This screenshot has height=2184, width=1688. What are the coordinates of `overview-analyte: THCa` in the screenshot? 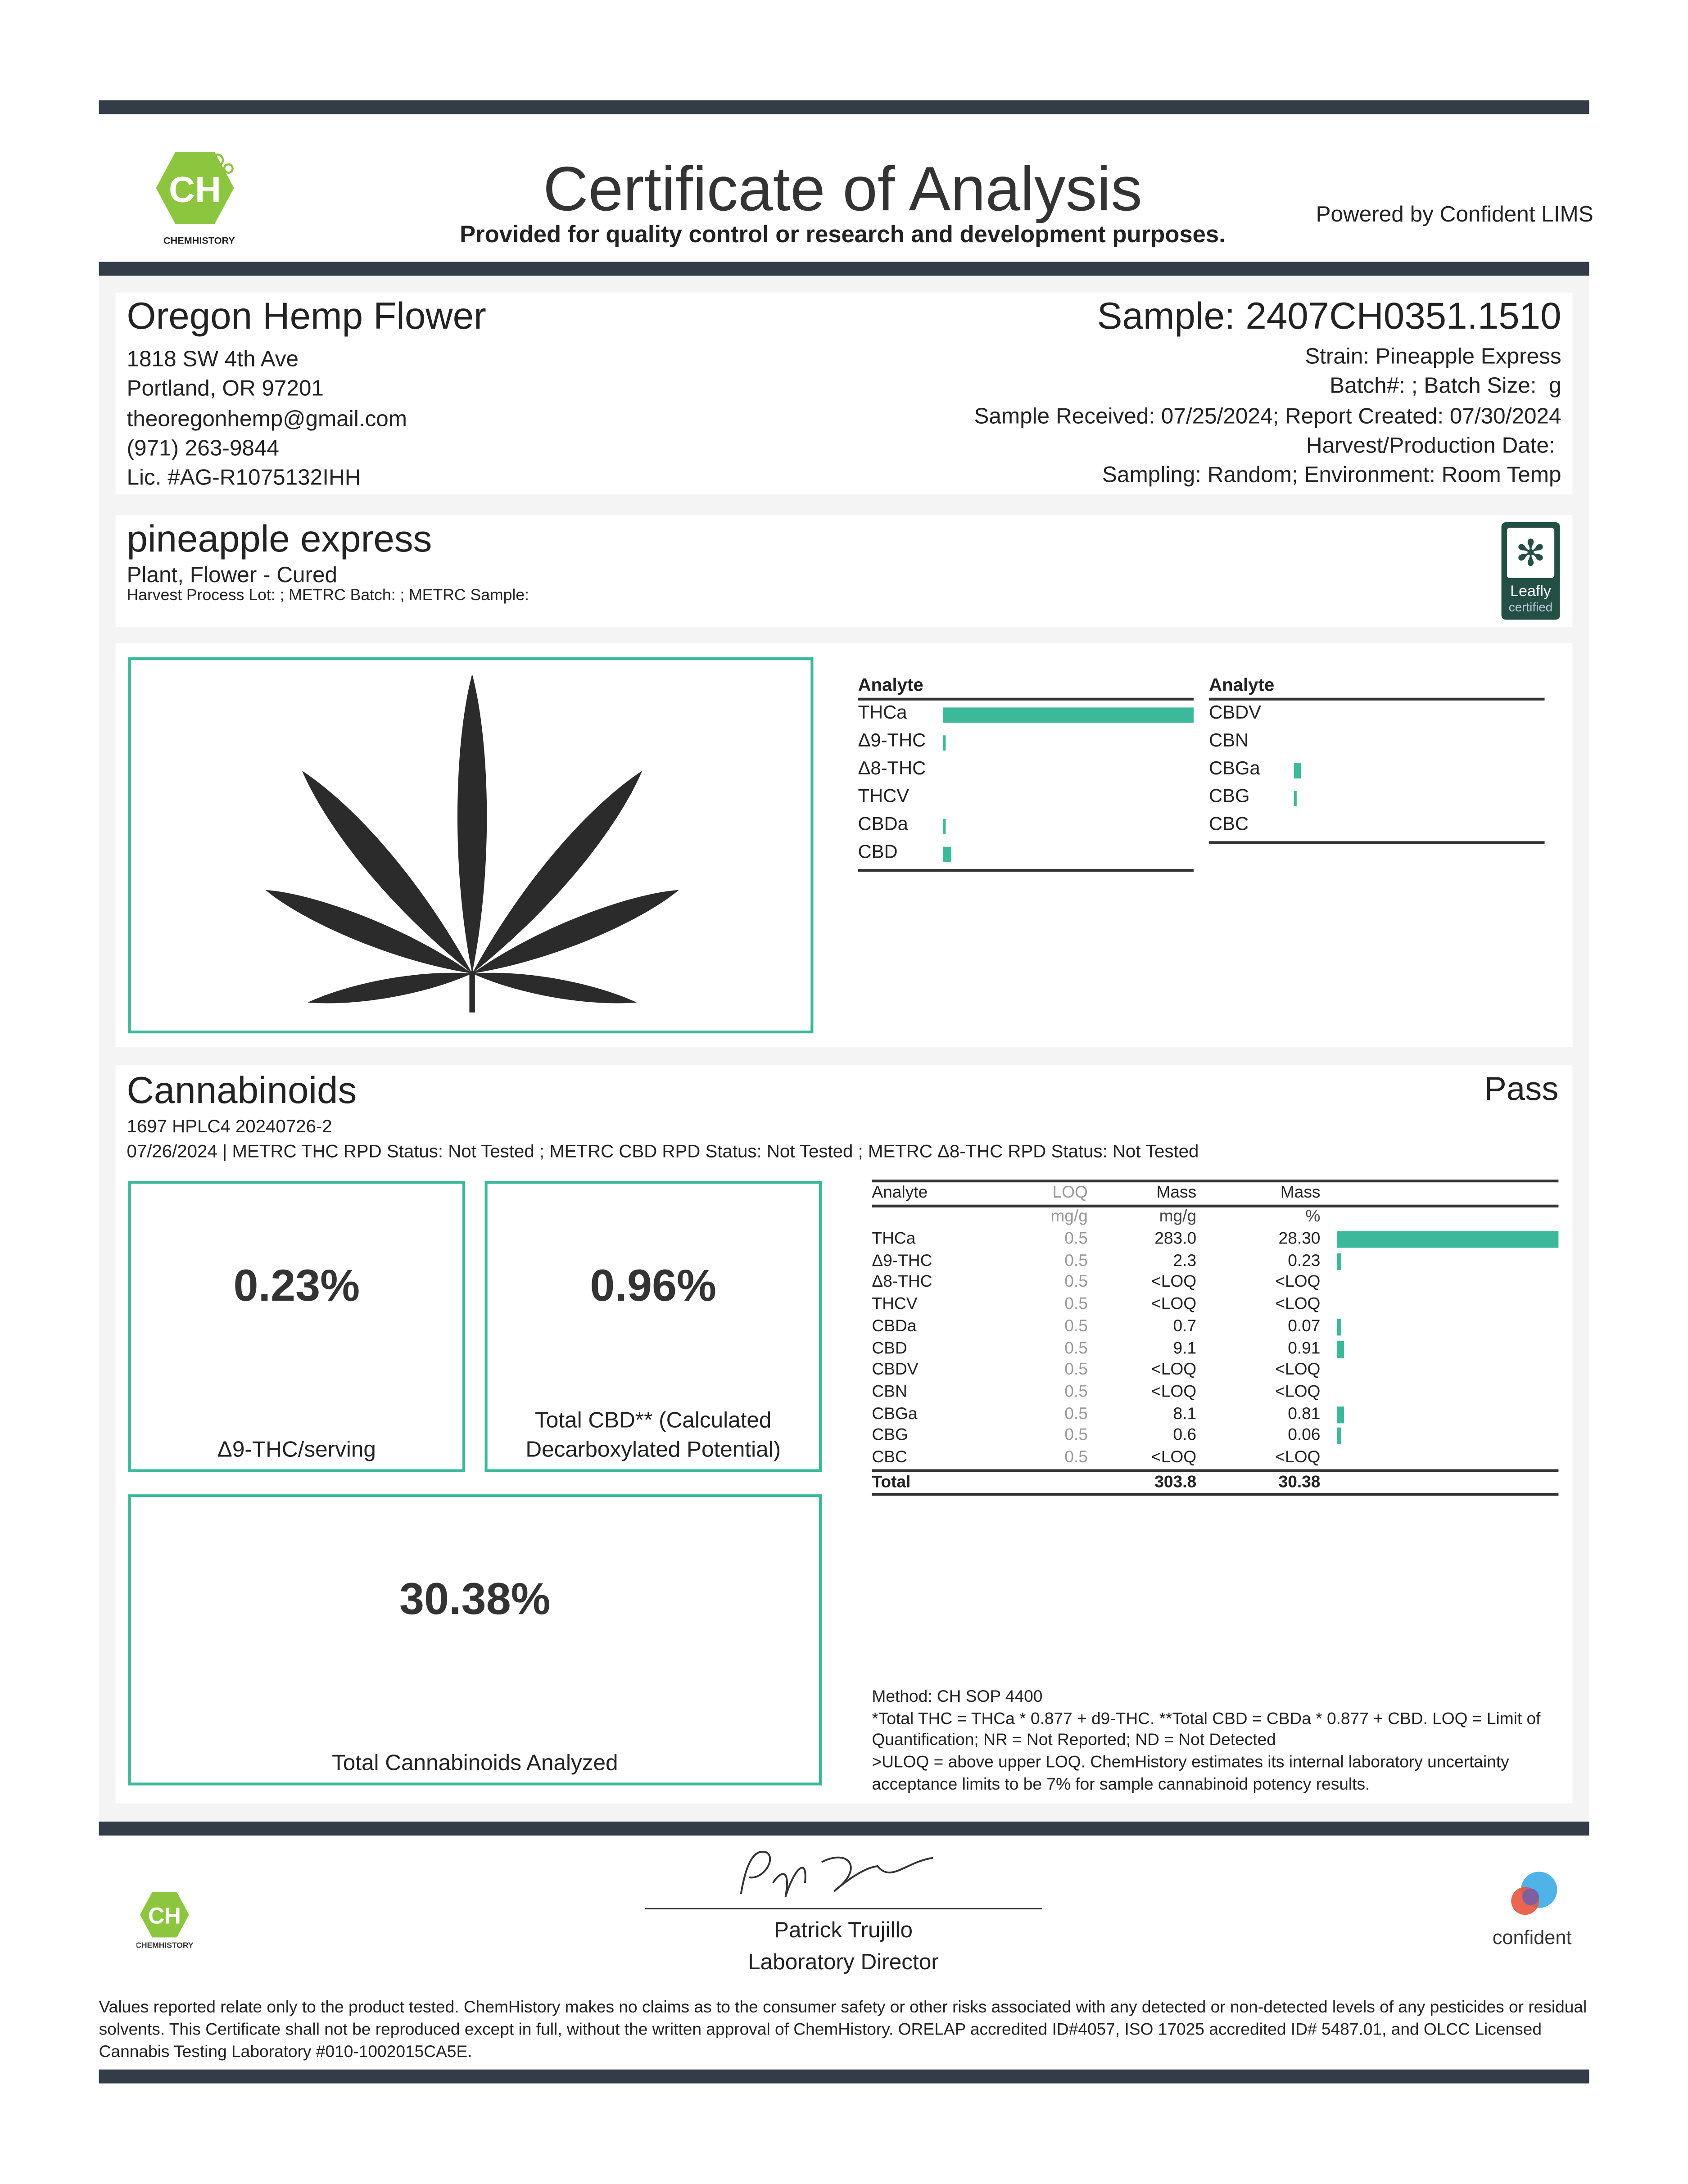 It's located at (882, 713).